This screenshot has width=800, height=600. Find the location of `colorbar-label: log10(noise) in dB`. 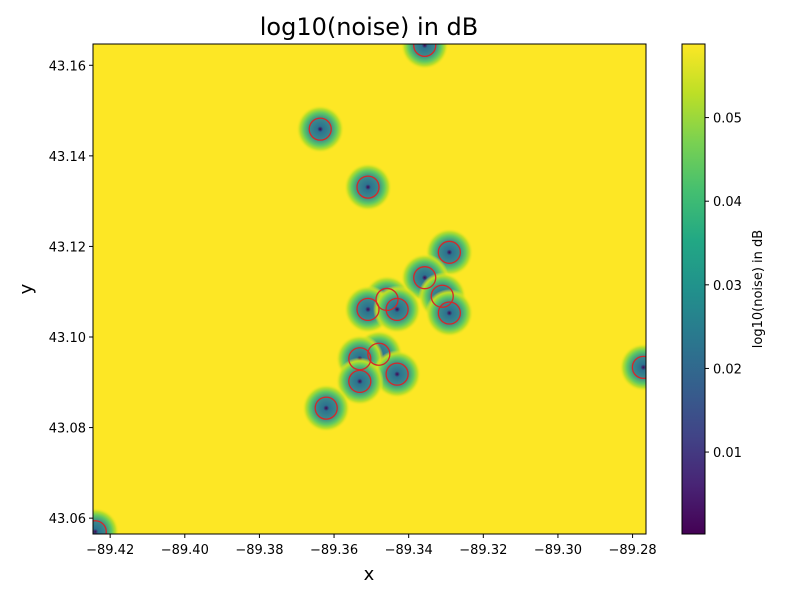

colorbar-label: log10(noise) in dB is located at coordinates (758, 289).